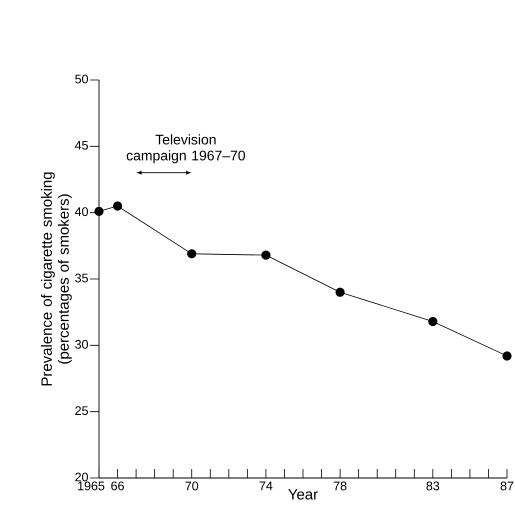 This screenshot has width=515, height=525. What do you see at coordinates (186, 149) in the screenshot?
I see `annotation: Television campaign 1967–70` at bounding box center [186, 149].